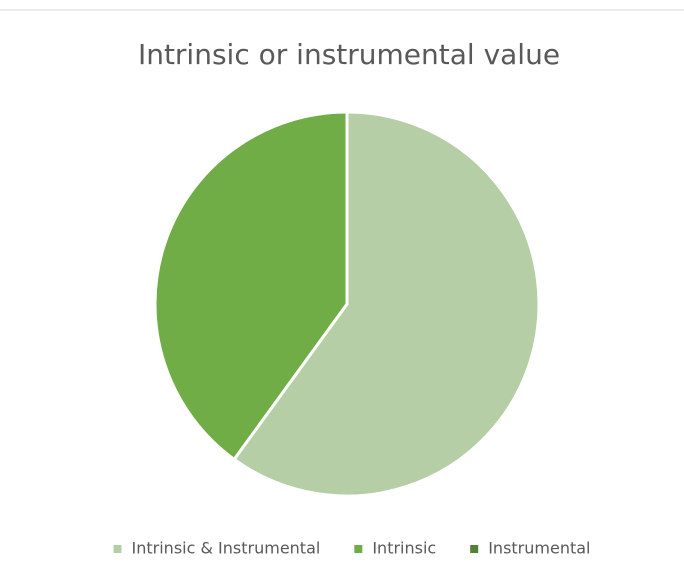 The width and height of the screenshot is (684, 563). I want to click on legend-label: Intrinsic, so click(404, 548).